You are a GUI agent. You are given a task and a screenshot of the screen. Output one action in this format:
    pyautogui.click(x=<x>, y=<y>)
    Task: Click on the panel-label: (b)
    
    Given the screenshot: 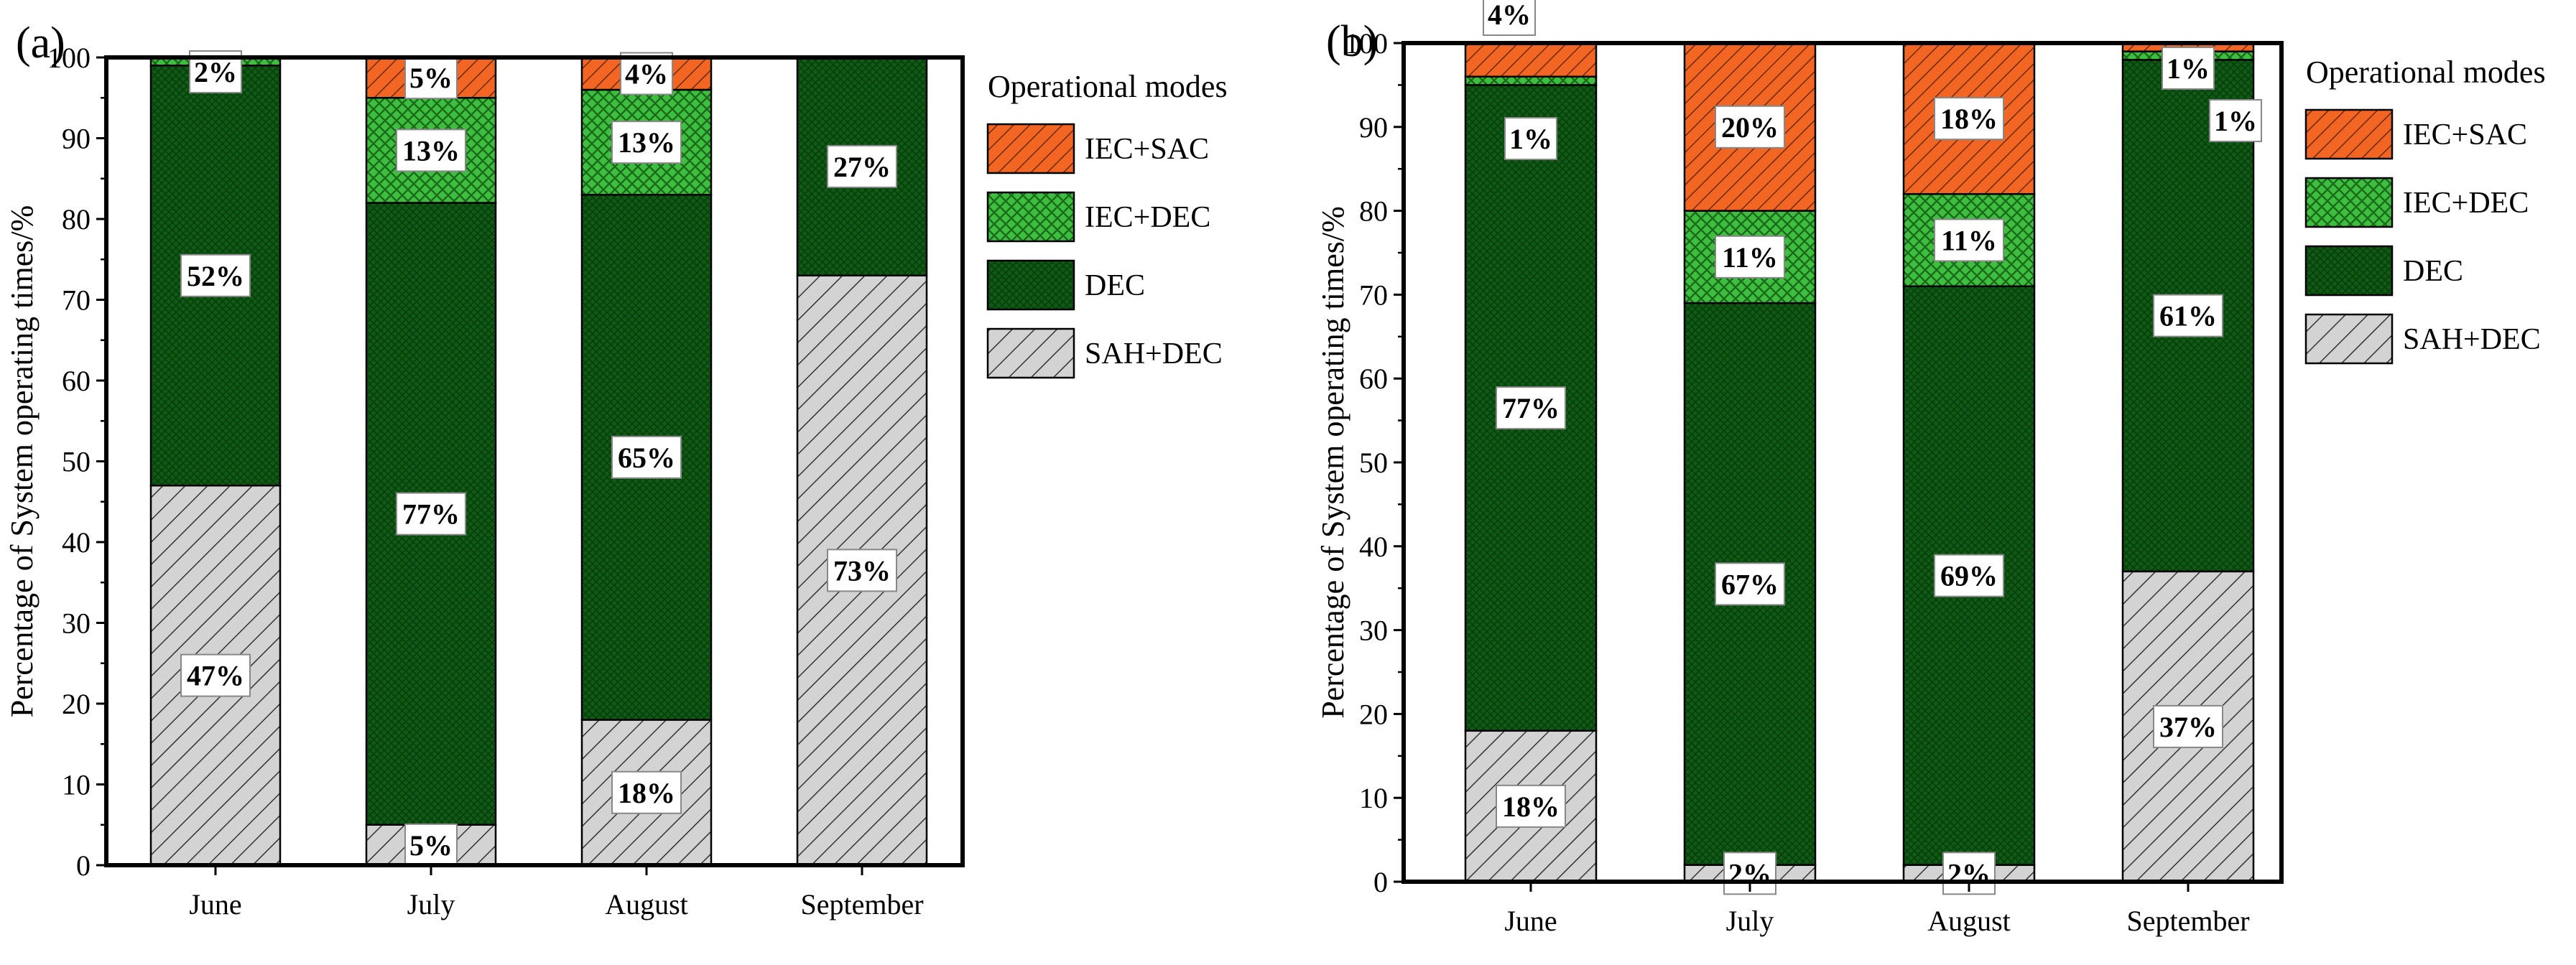 What is the action you would take?
    pyautogui.click(x=1352, y=41)
    